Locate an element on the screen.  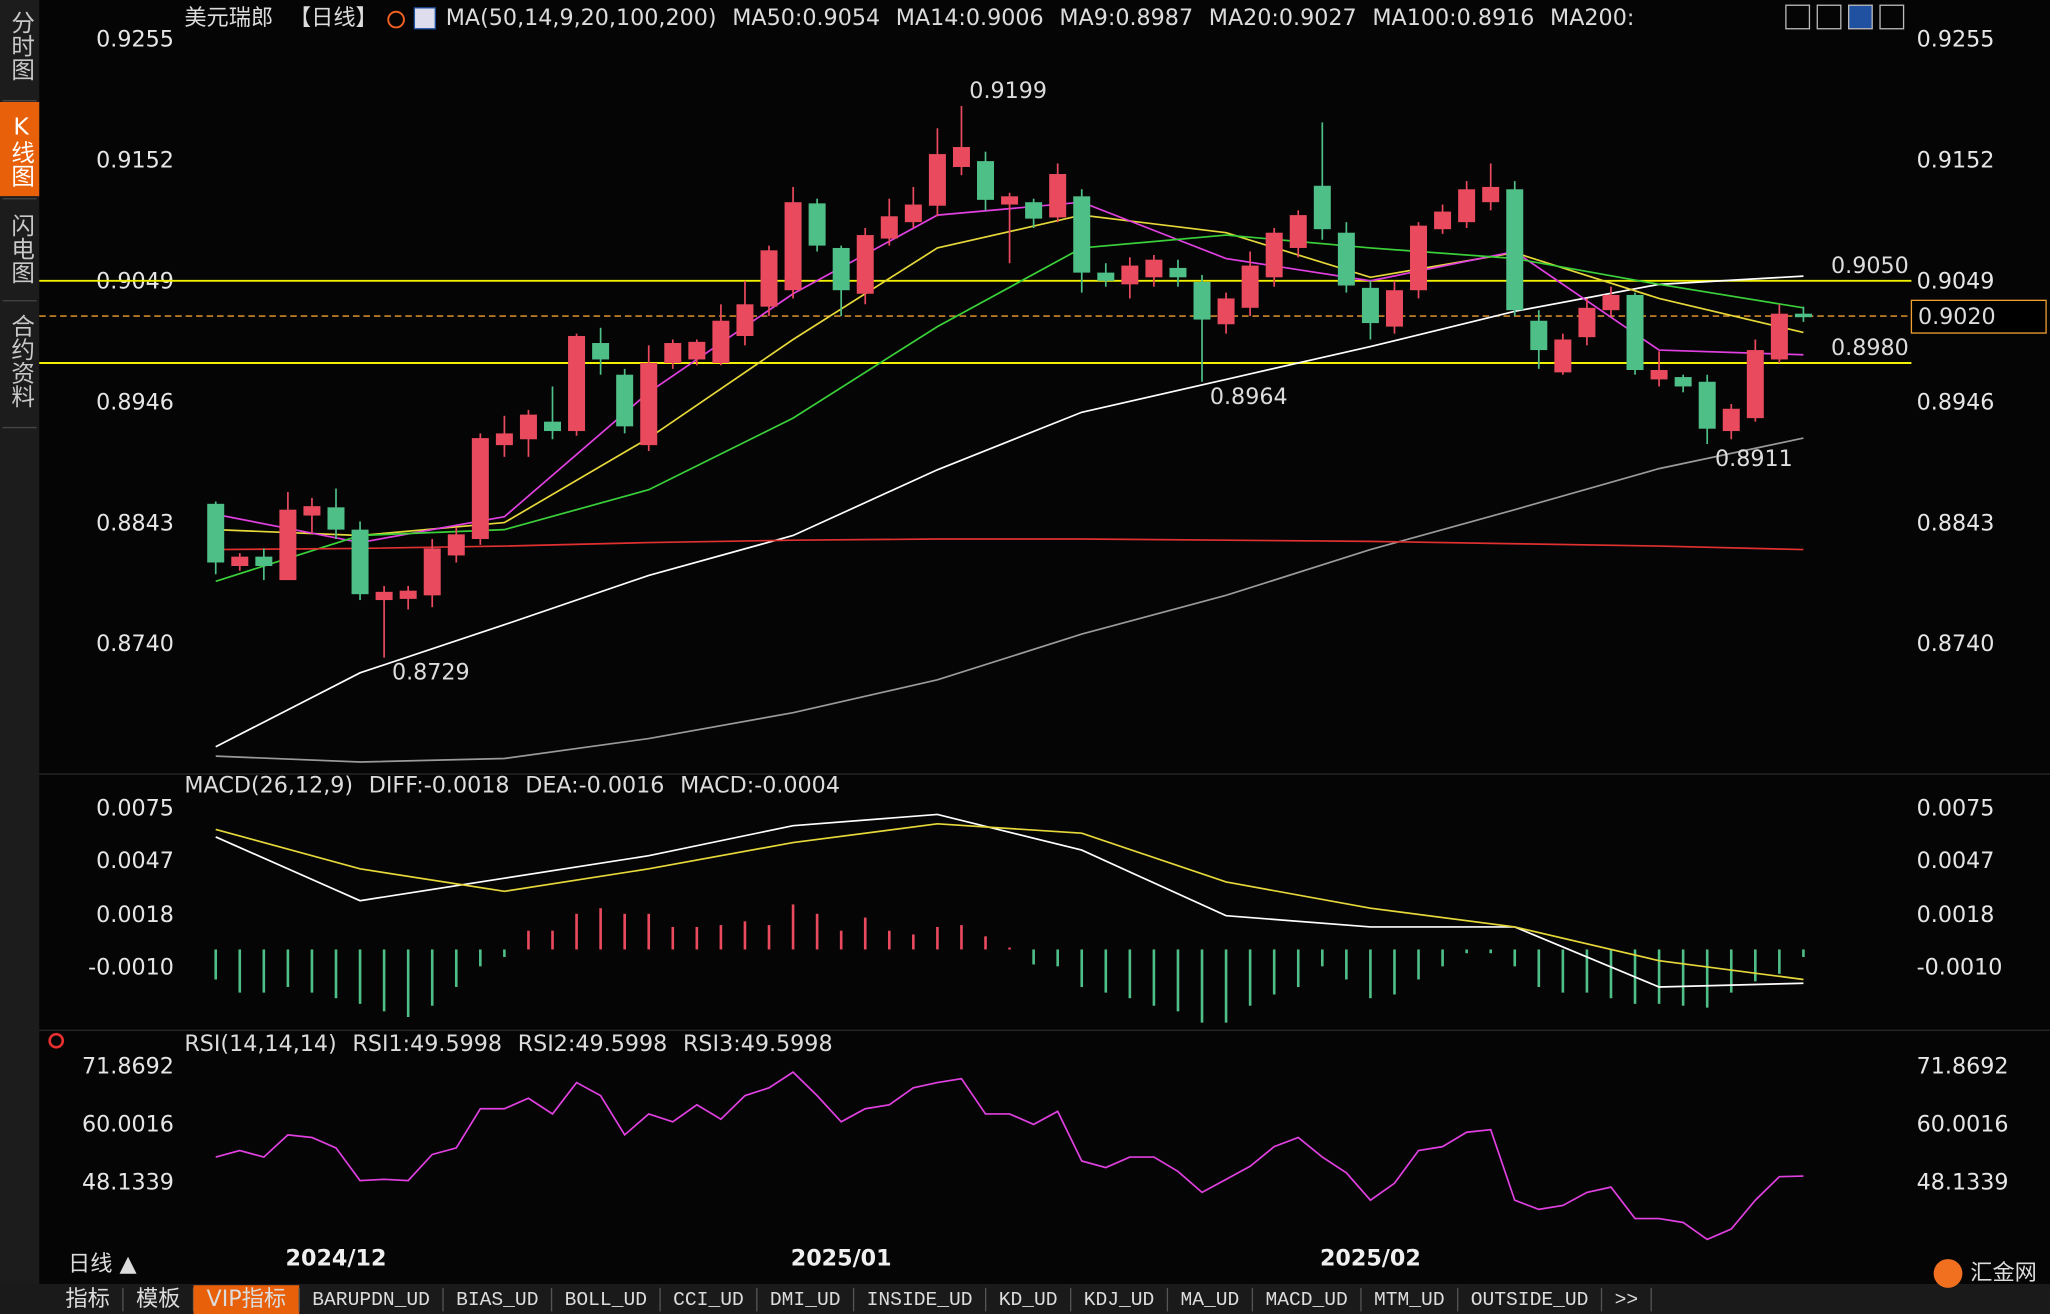
y-tick-label-right: 60.0016 is located at coordinates (1963, 1125).